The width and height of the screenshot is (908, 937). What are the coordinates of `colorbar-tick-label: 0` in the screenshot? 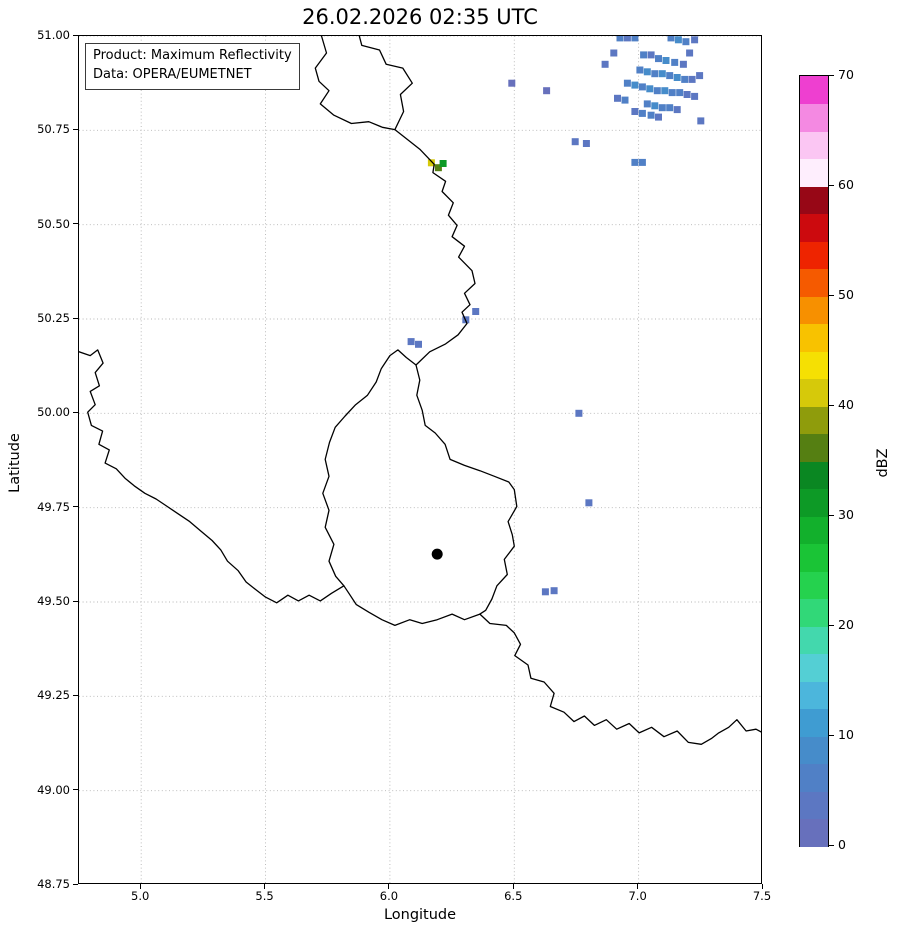 It's located at (842, 844).